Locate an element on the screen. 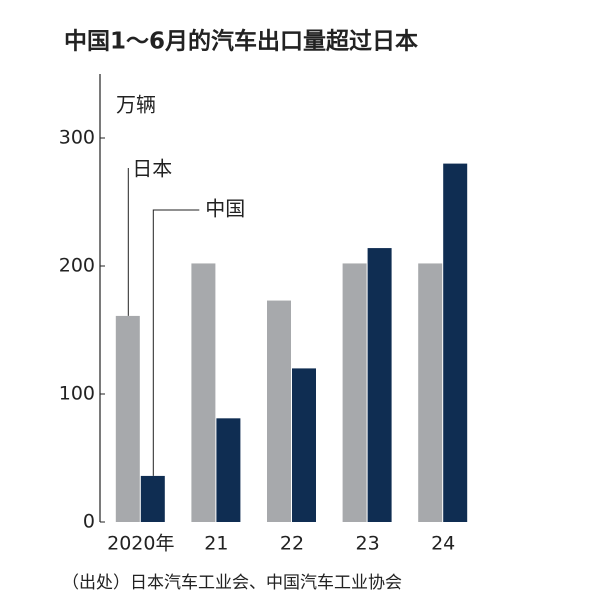  y-axis-unit: 万辆 is located at coordinates (136, 105).